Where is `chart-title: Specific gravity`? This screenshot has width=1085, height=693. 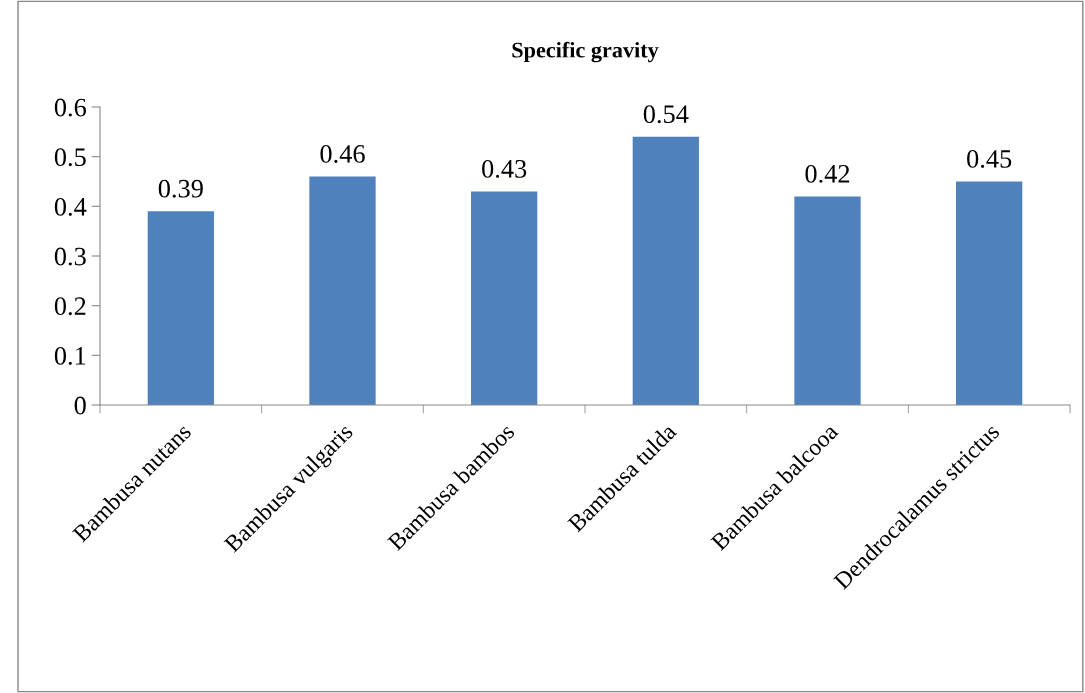
chart-title: Specific gravity is located at coordinates (585, 52).